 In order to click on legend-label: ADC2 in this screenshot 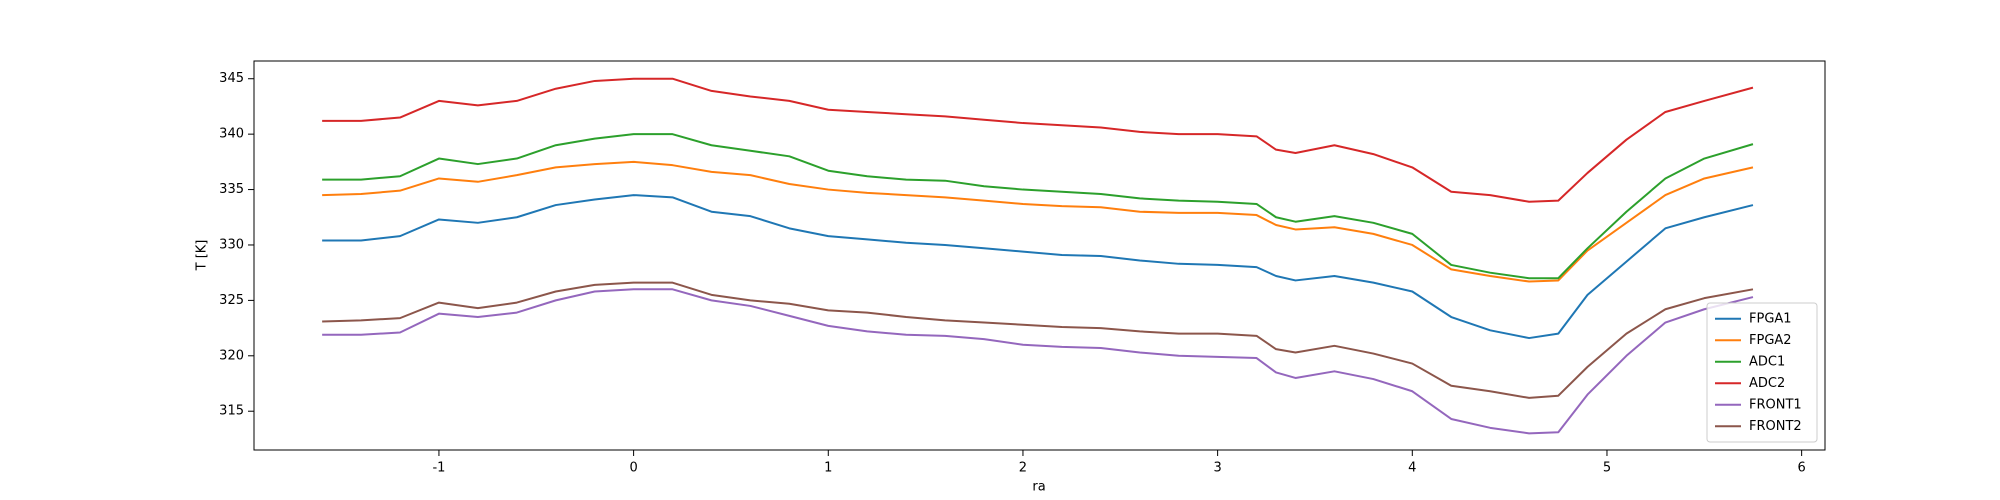, I will do `click(1767, 383)`.